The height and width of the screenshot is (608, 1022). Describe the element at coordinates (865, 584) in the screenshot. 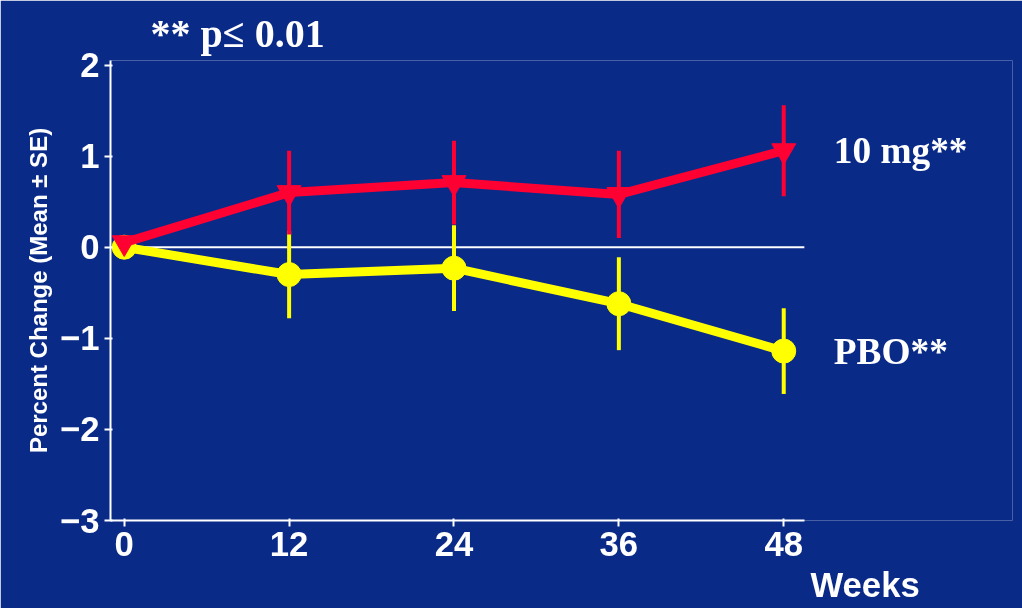

I see `x-axis-title: Weeks` at that location.